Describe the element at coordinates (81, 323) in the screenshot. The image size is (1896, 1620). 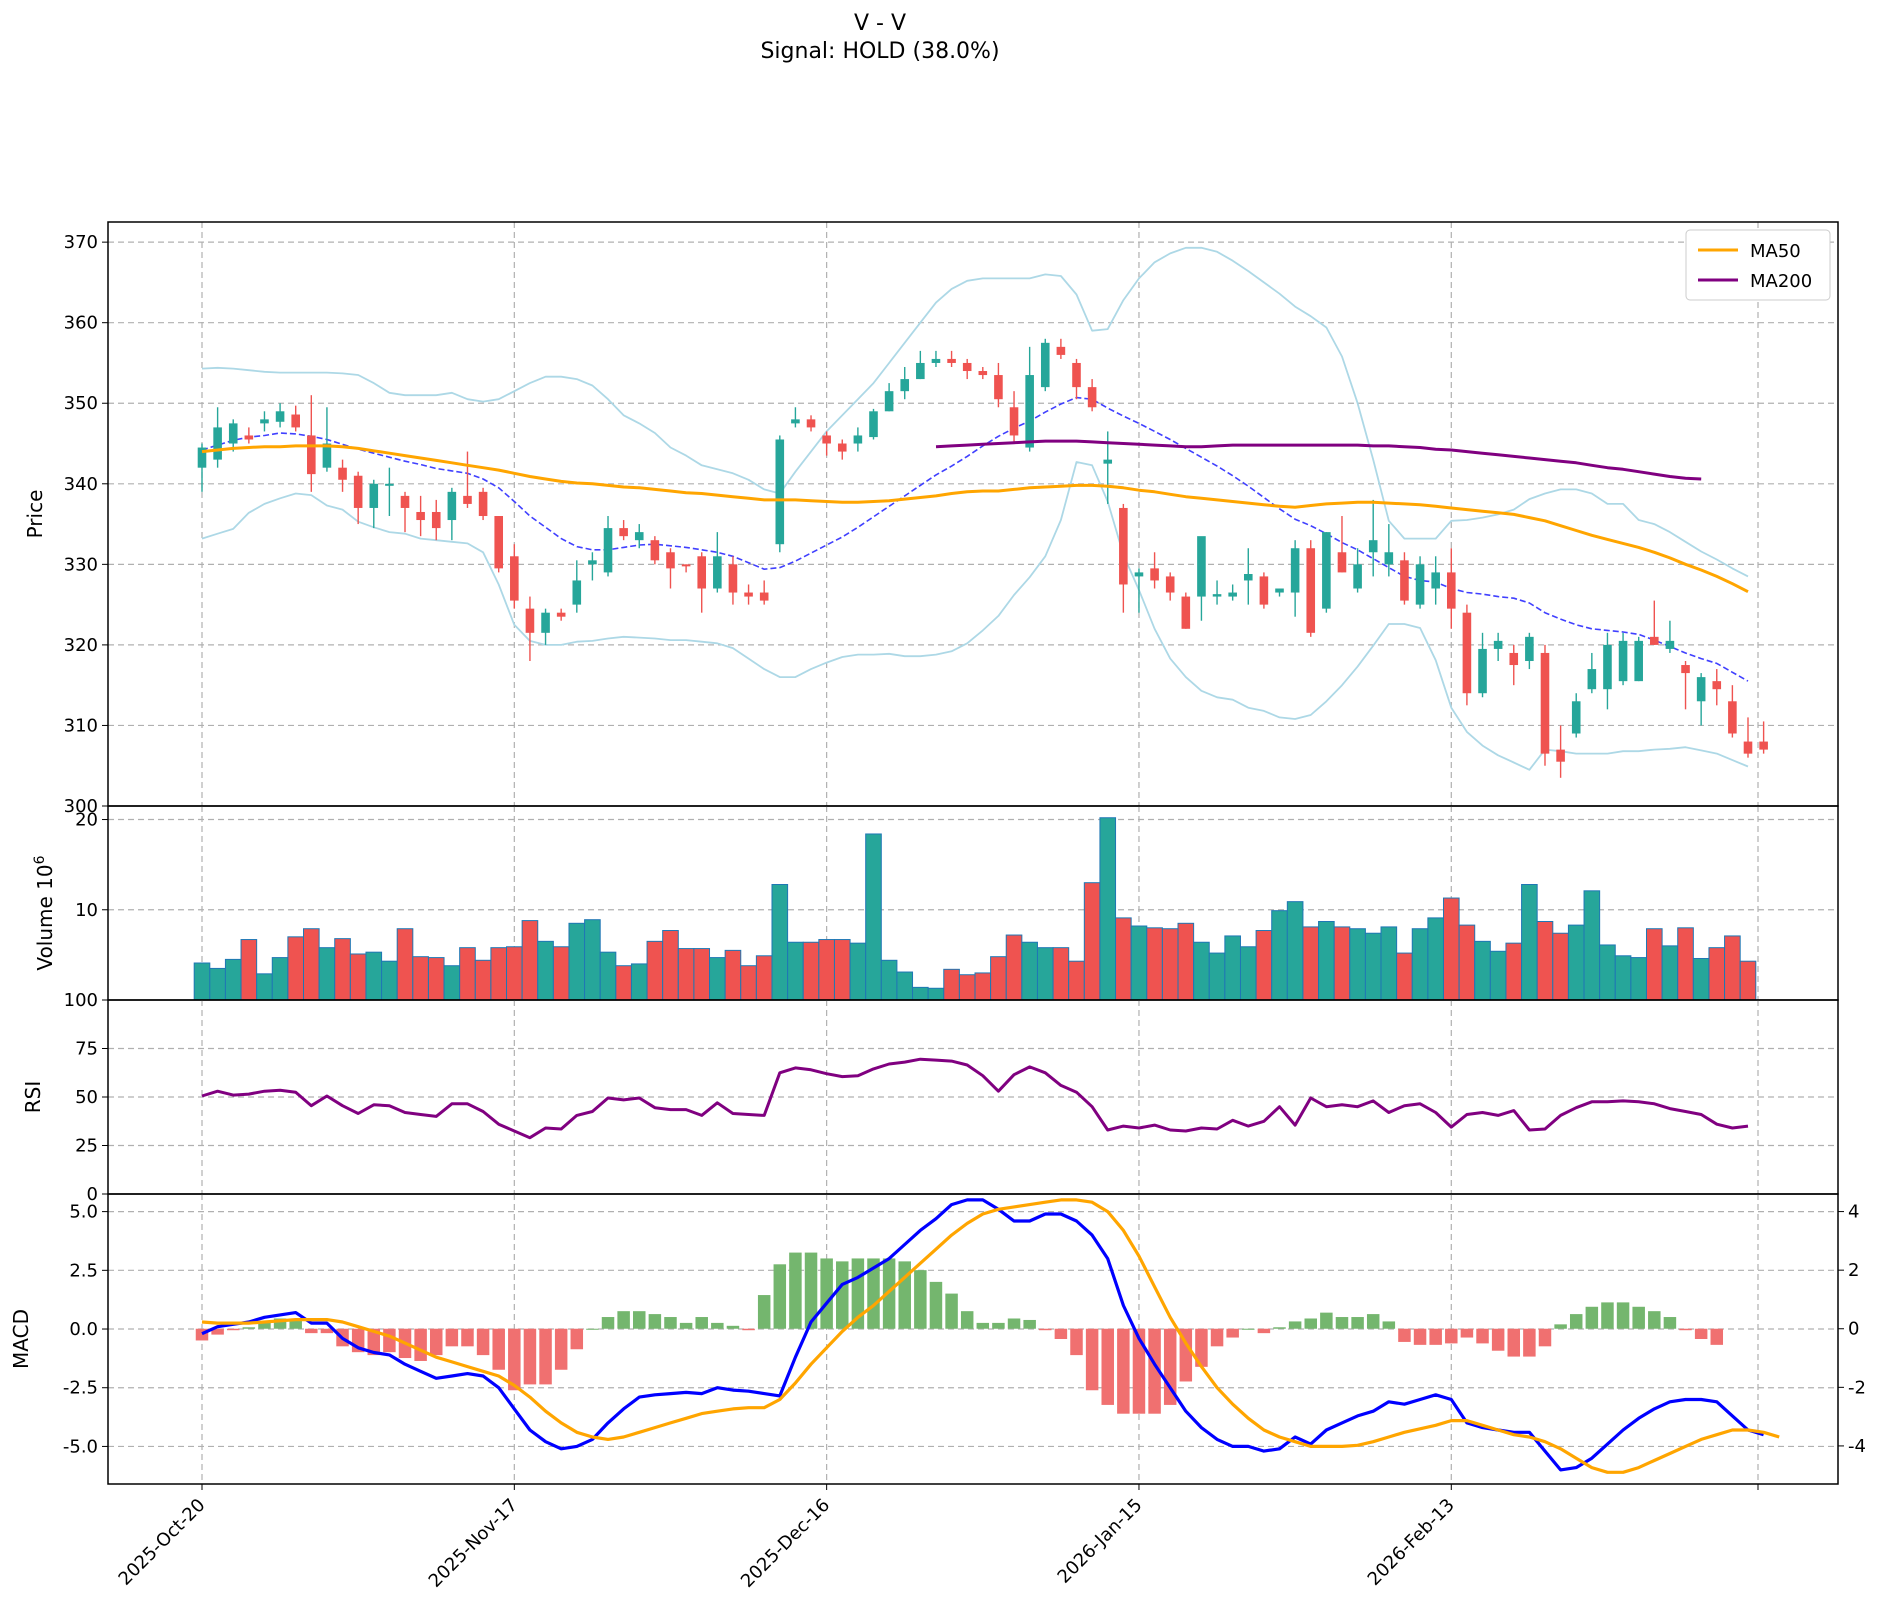
I see `y-tick-label: 360` at that location.